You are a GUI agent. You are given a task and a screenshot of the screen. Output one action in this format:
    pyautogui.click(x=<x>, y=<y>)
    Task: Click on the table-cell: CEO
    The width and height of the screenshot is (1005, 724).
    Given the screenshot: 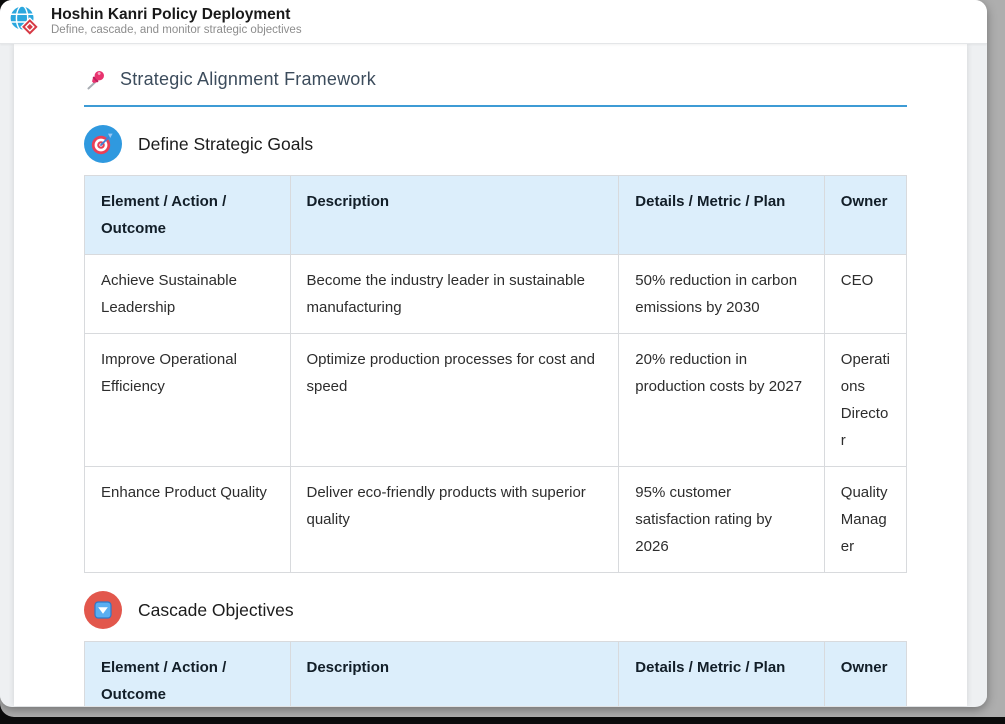 What is the action you would take?
    pyautogui.click(x=865, y=294)
    